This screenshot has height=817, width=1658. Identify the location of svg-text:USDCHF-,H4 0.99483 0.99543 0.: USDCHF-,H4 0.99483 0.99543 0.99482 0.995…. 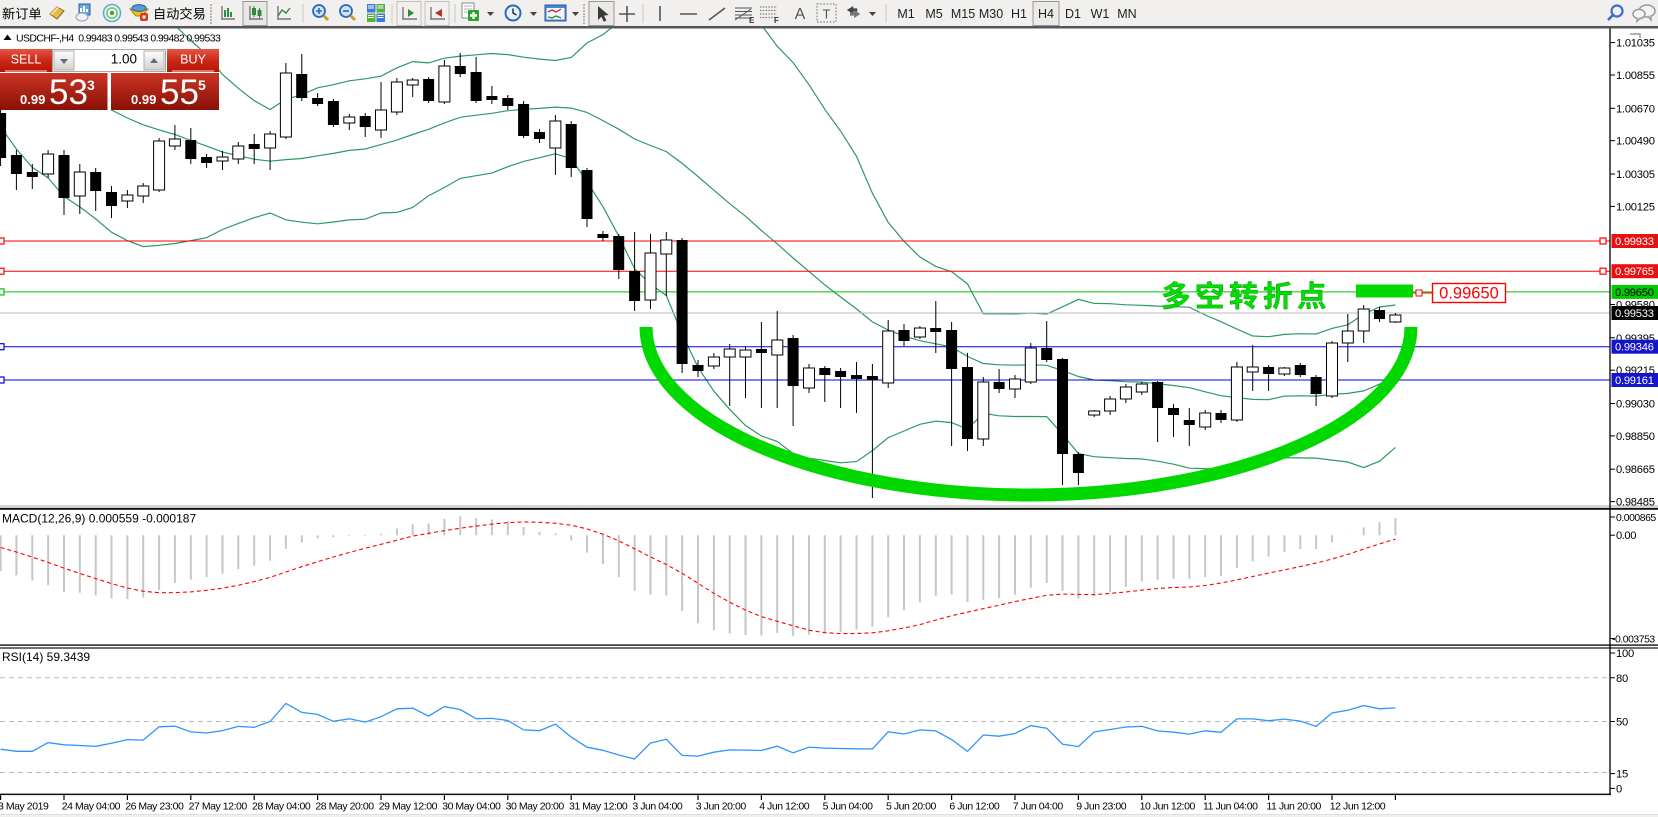
(118, 39).